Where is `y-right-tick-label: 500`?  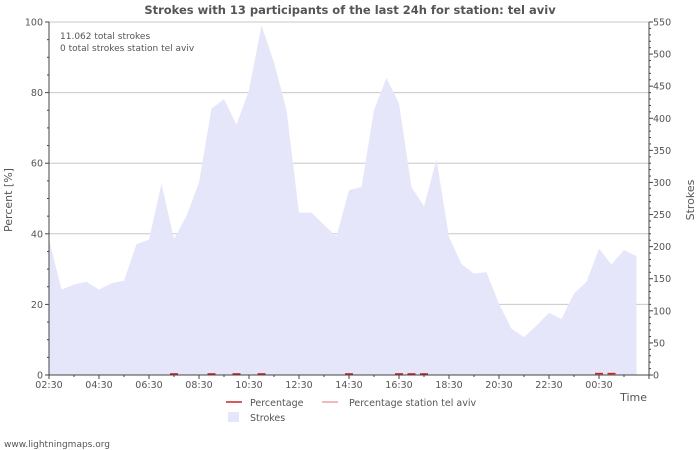 y-right-tick-label: 500 is located at coordinates (662, 55).